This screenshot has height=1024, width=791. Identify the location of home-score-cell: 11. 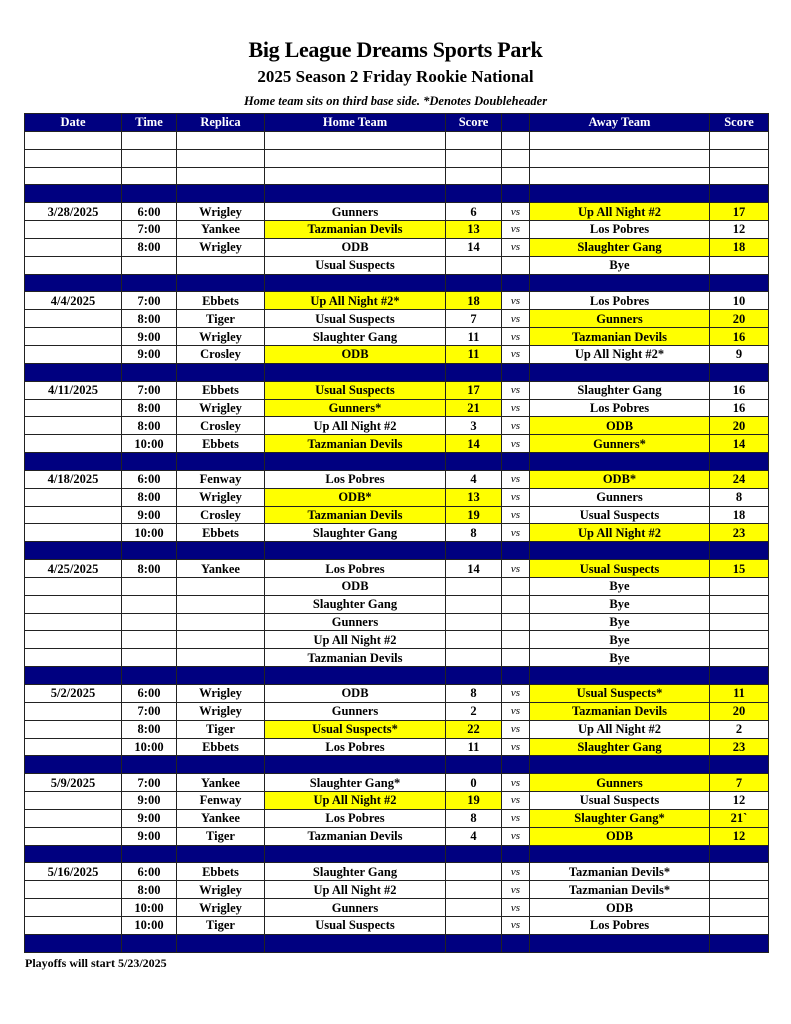
(473, 747).